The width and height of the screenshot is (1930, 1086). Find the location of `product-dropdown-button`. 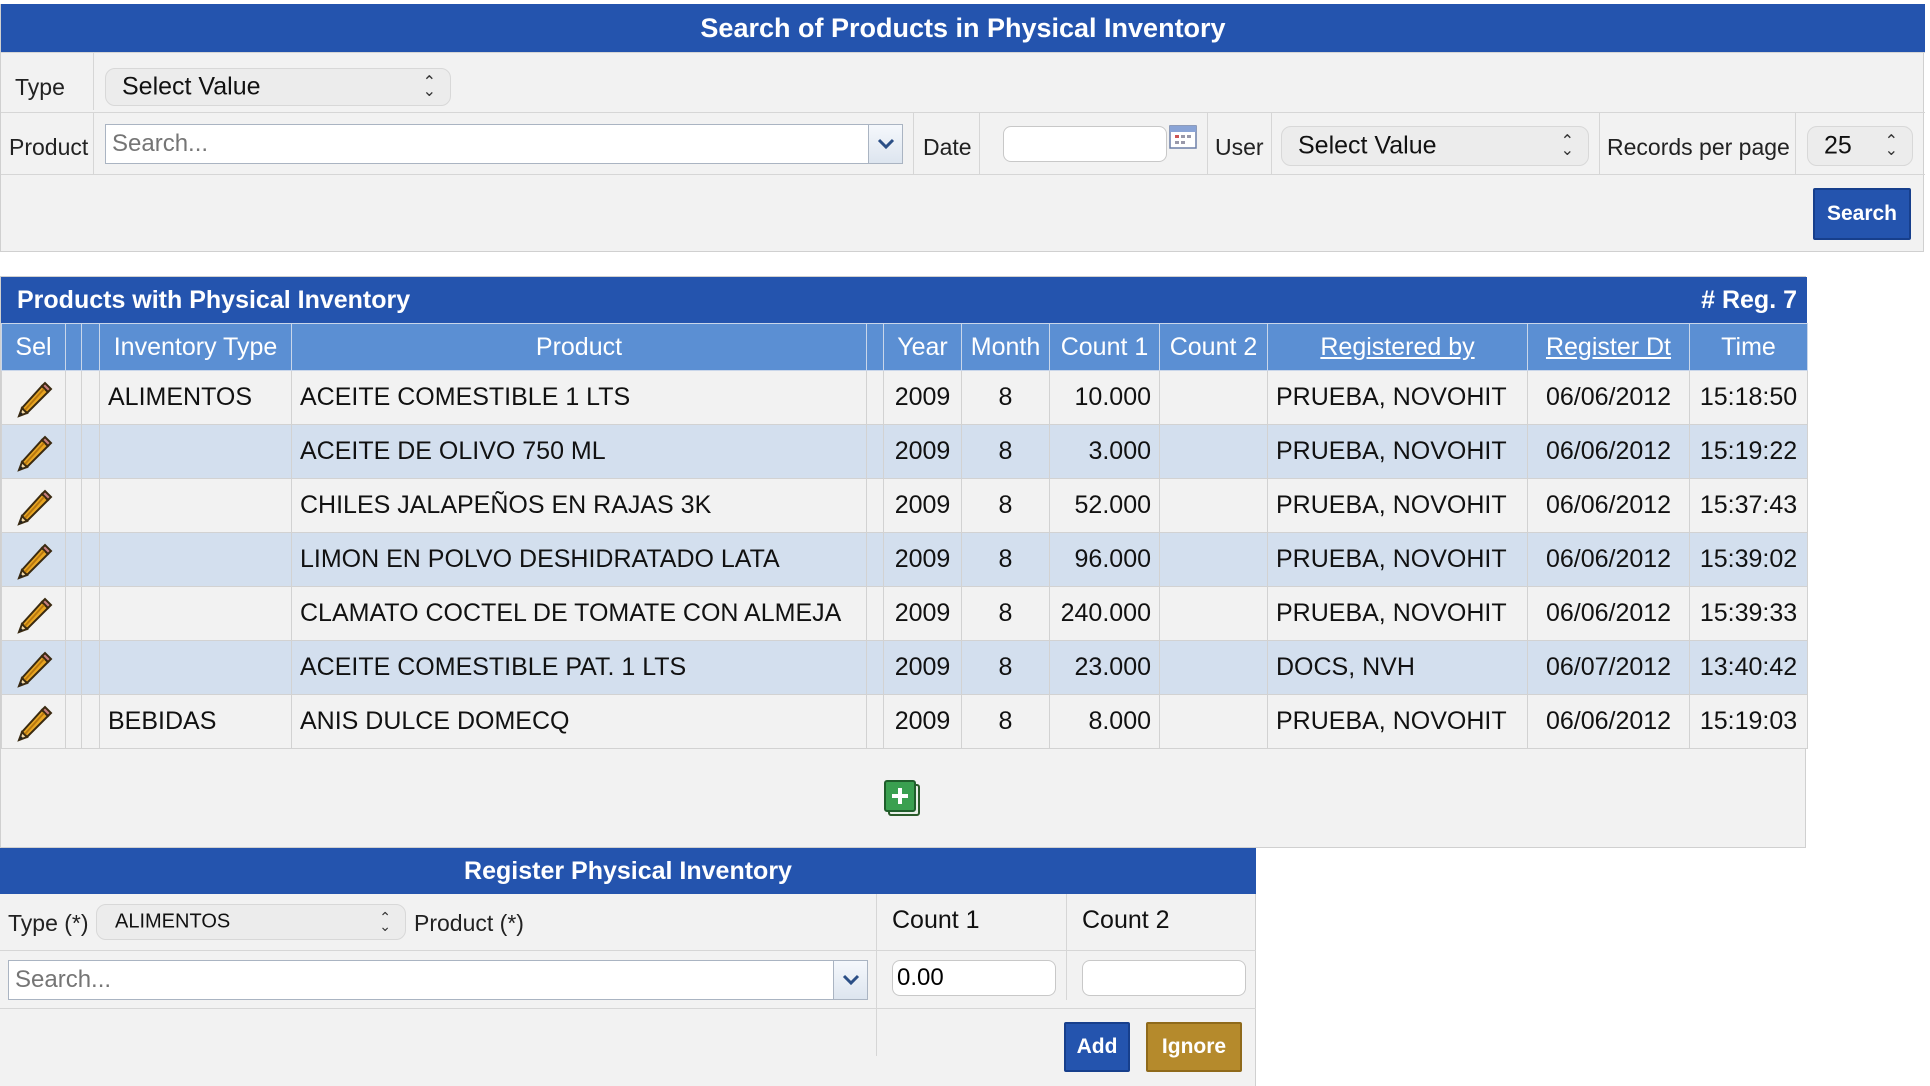

product-dropdown-button is located at coordinates (885, 144).